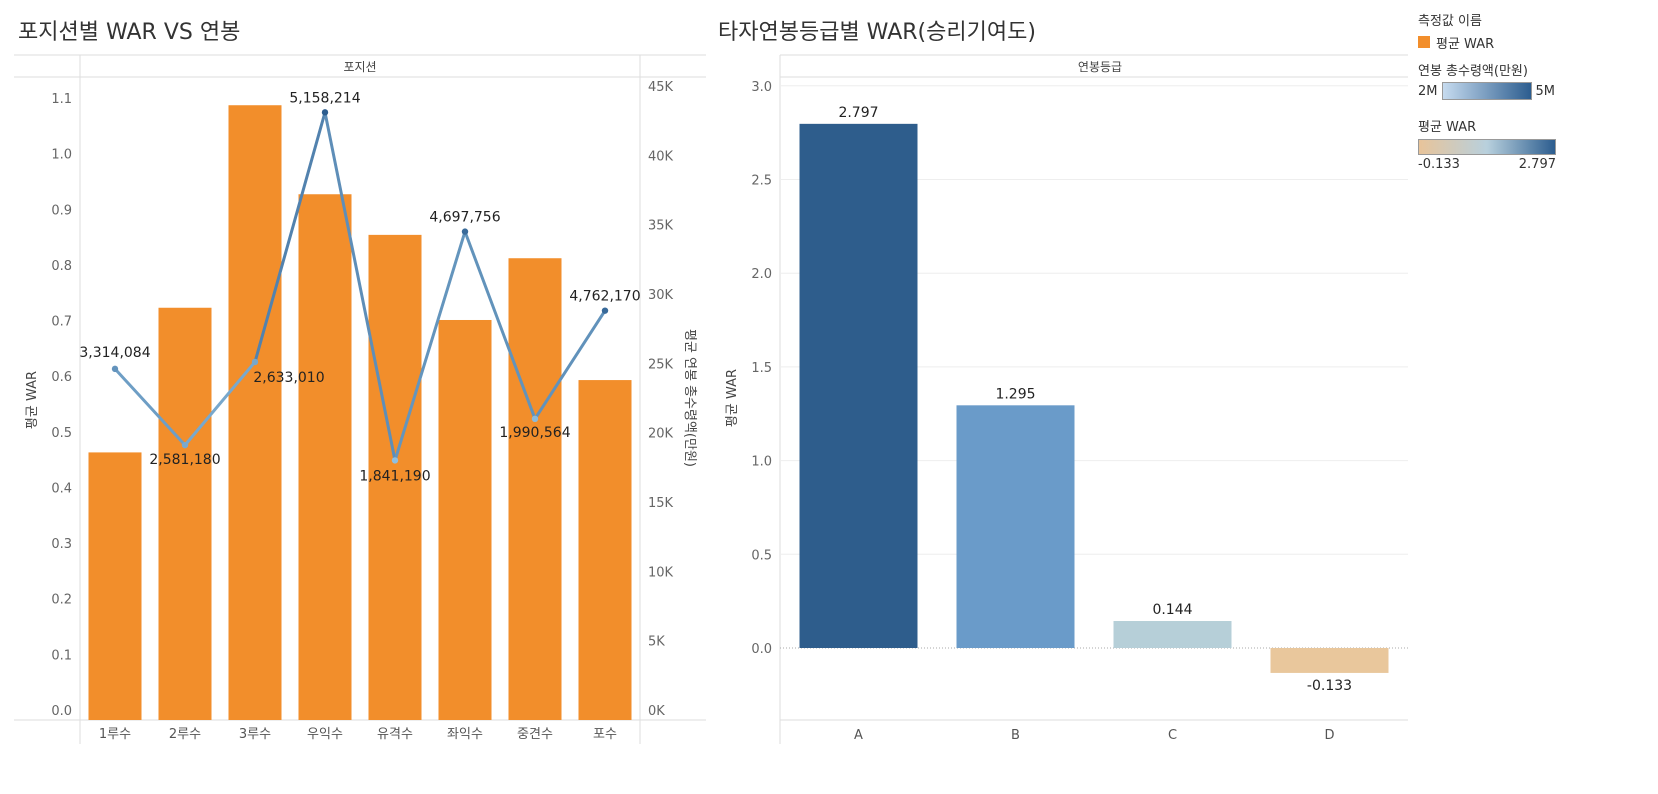  What do you see at coordinates (61, 544) in the screenshot?
I see `left-y-tick-label: 0.3` at bounding box center [61, 544].